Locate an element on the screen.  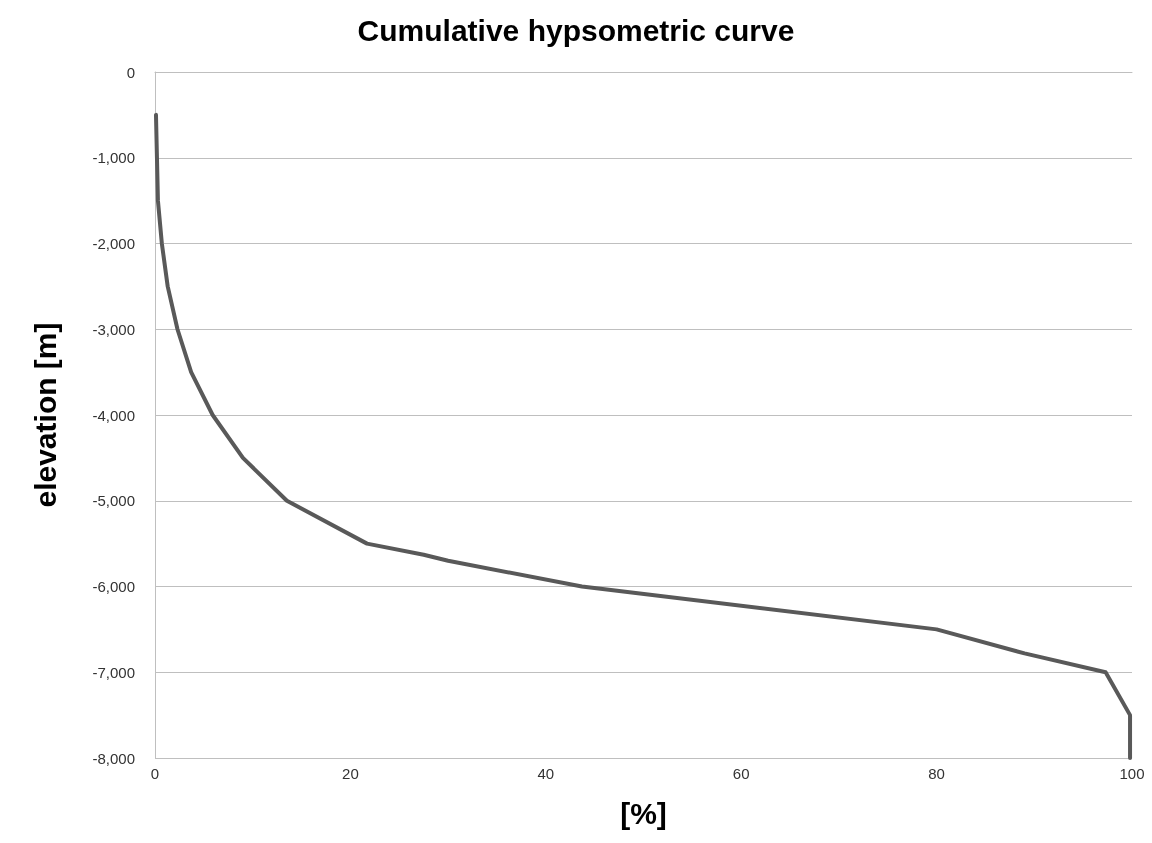
y-tick-label: -3,000 is located at coordinates (113, 329).